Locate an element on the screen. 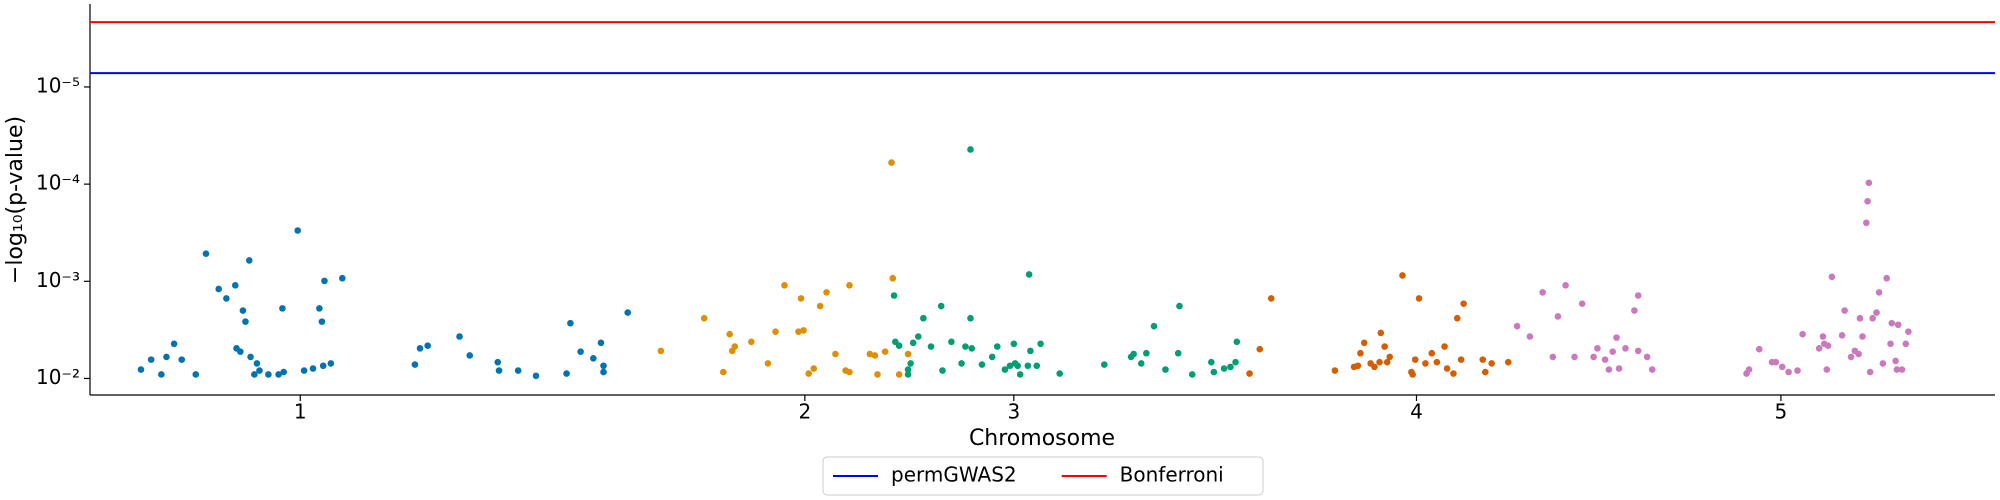 The image size is (2000, 500). legend-label: Bonferroni is located at coordinates (1172, 475).